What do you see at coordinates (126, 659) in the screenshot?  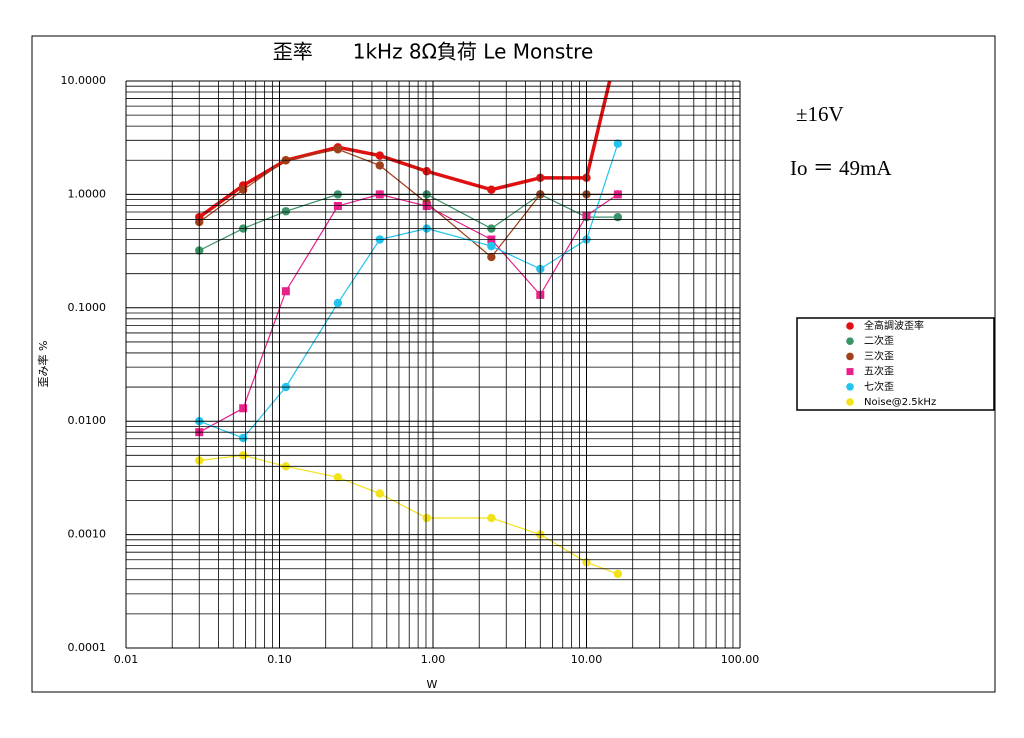 I see `x-tick-label: 0.01` at bounding box center [126, 659].